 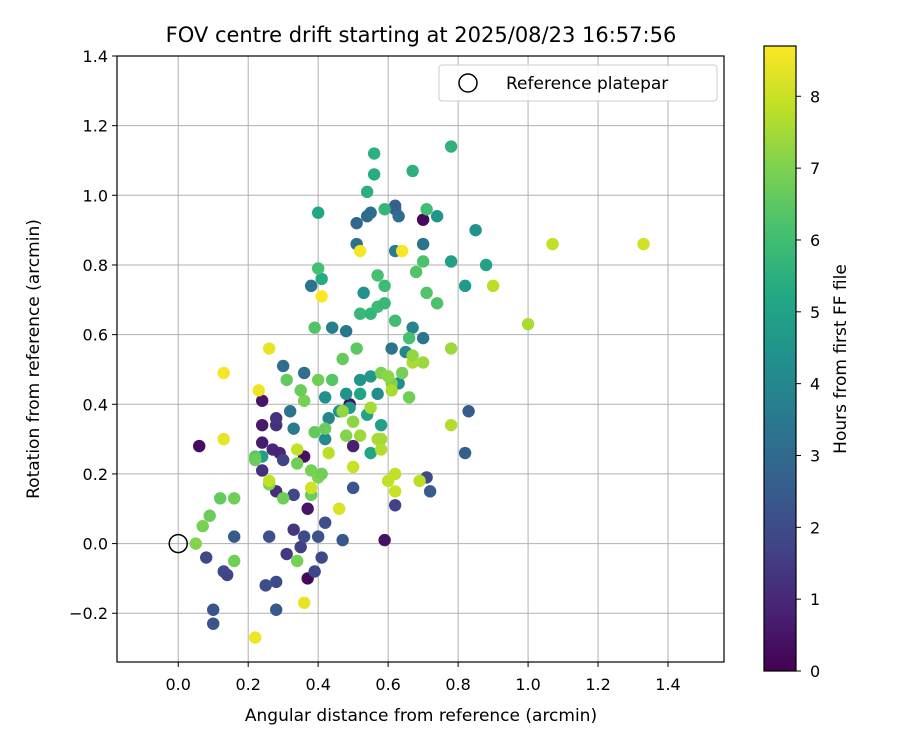 What do you see at coordinates (815, 384) in the screenshot?
I see `colorbar-tick-label: 4` at bounding box center [815, 384].